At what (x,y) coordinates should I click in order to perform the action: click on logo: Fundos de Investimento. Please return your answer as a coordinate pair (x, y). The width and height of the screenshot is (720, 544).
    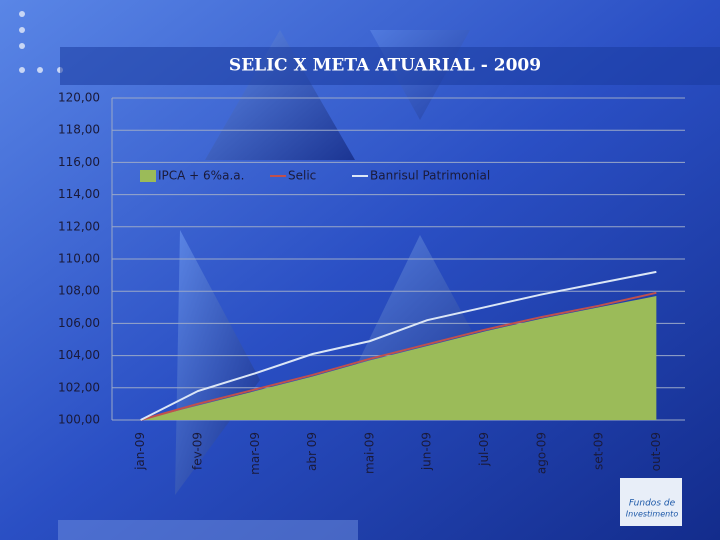
    Looking at the image, I should click on (651, 502).